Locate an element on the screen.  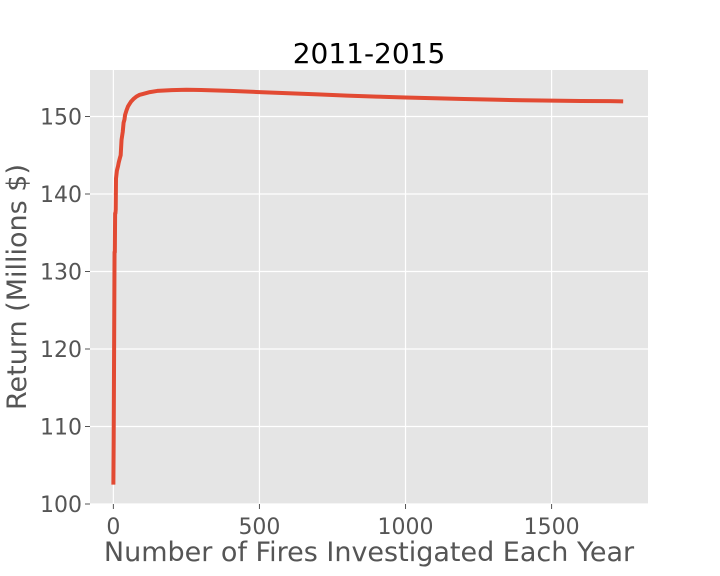
y-tick-label: 100 is located at coordinates (61, 505).